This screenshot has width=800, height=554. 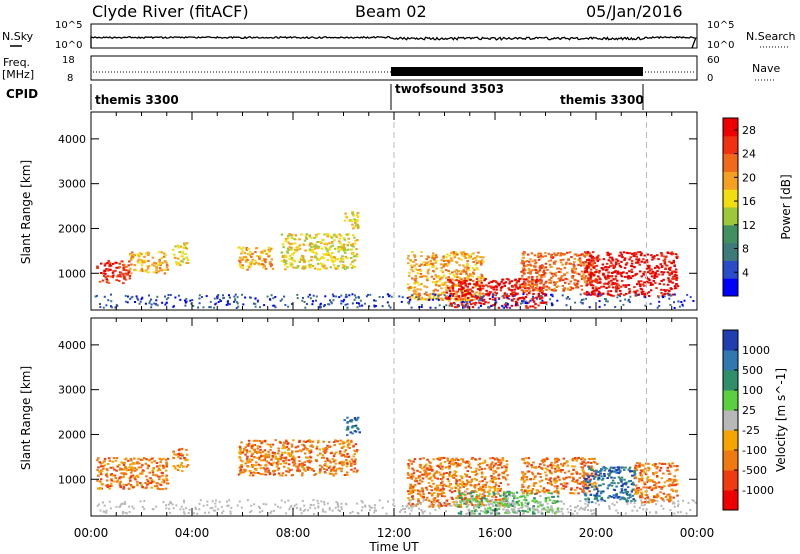 I want to click on nsky-frame, so click(x=394, y=36).